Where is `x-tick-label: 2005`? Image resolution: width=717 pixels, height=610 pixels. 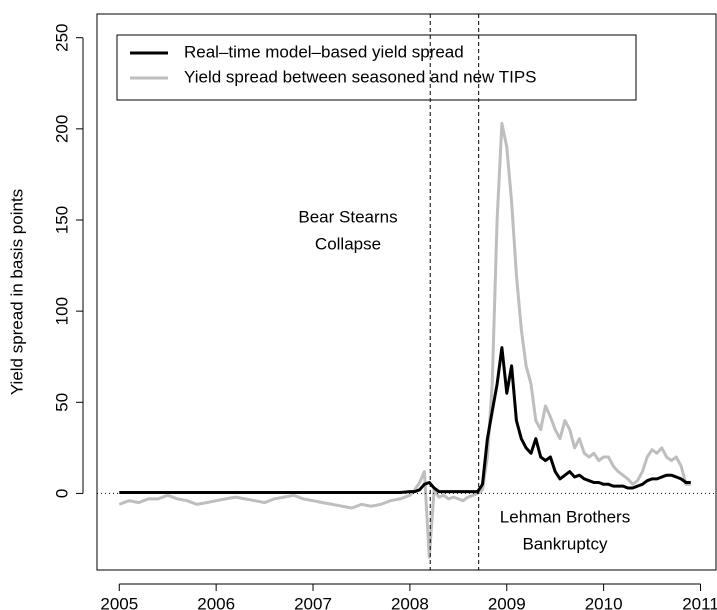
x-tick-label: 2005 is located at coordinates (119, 602).